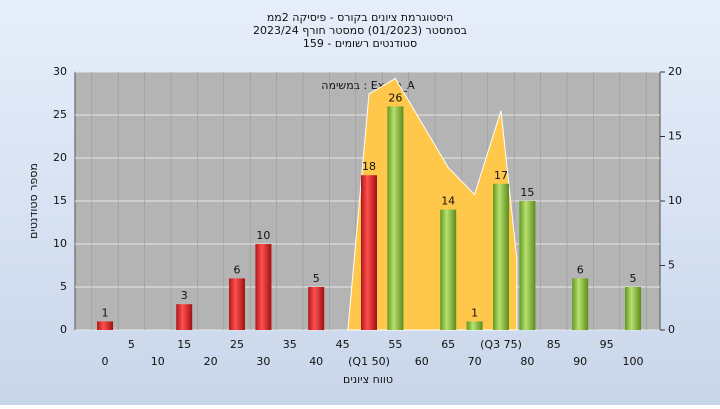 This screenshot has height=409, width=720. I want to click on x-tick-label: 0, so click(105, 361).